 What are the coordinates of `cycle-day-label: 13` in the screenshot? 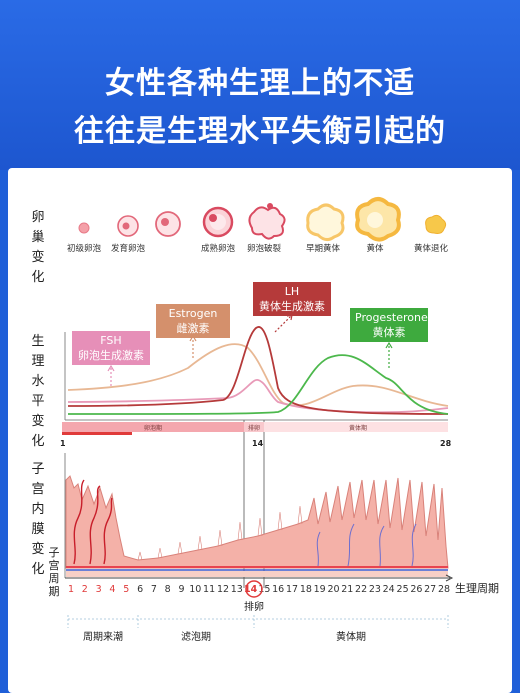 It's located at (237, 589).